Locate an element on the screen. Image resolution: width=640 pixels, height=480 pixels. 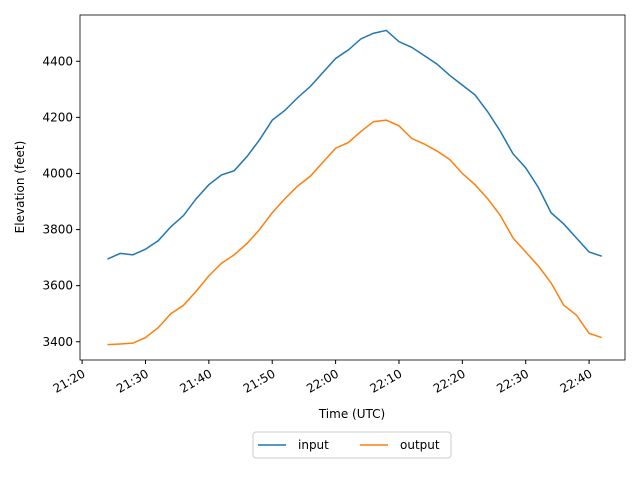
y-tick-label: 3800 is located at coordinates (57, 230).